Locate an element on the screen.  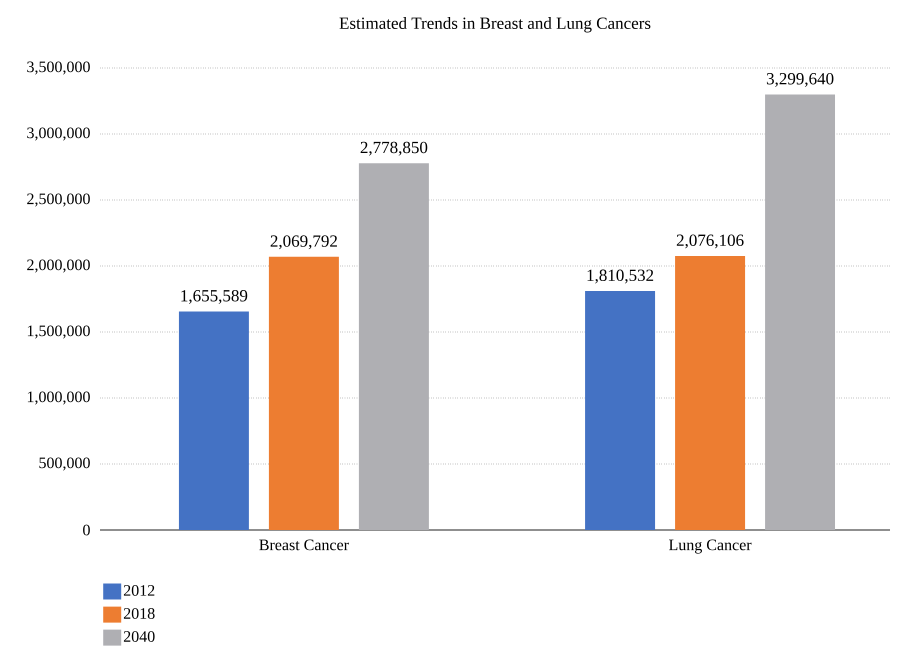
x-tick-label: Breast Cancer is located at coordinates (304, 545).